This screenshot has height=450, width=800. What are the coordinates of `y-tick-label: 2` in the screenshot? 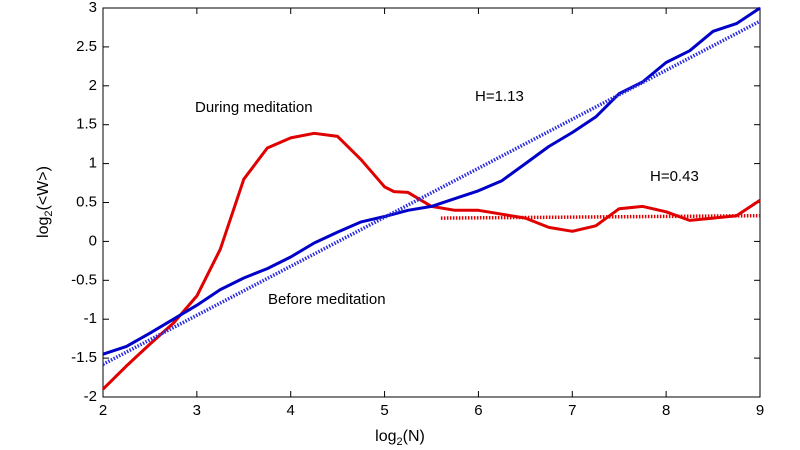 It's located at (93, 85).